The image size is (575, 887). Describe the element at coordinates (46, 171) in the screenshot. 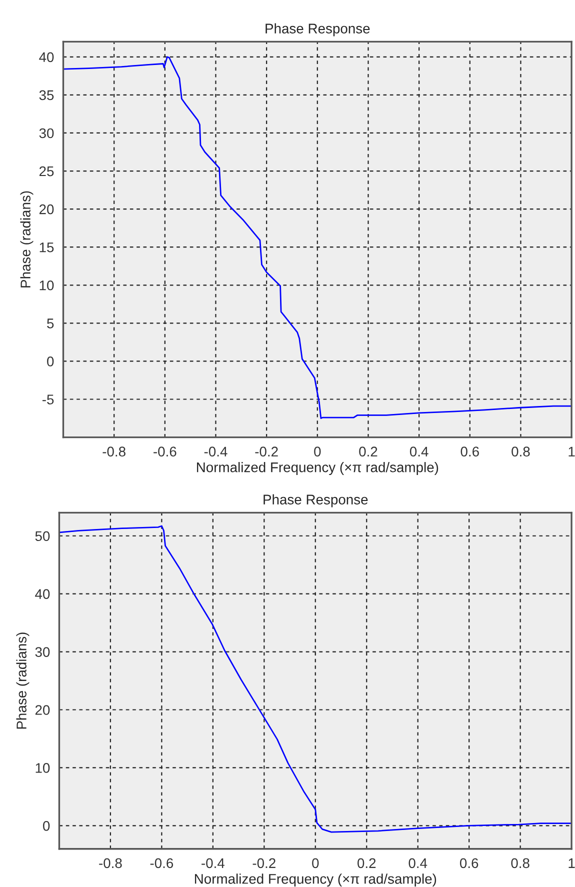

I see `y-tick-label: 25` at that location.